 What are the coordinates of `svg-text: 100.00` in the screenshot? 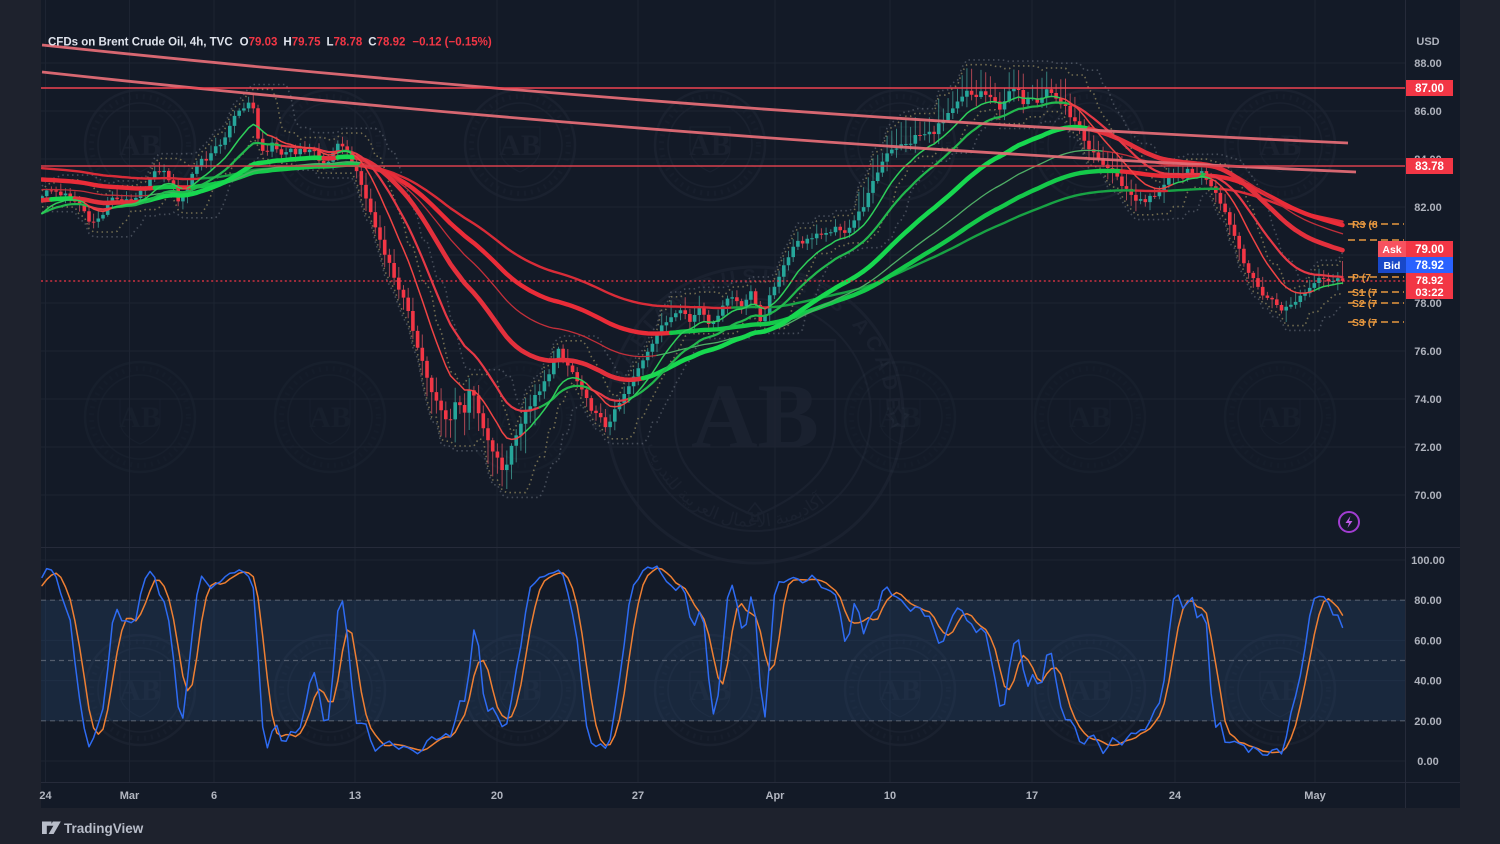 It's located at (1428, 561).